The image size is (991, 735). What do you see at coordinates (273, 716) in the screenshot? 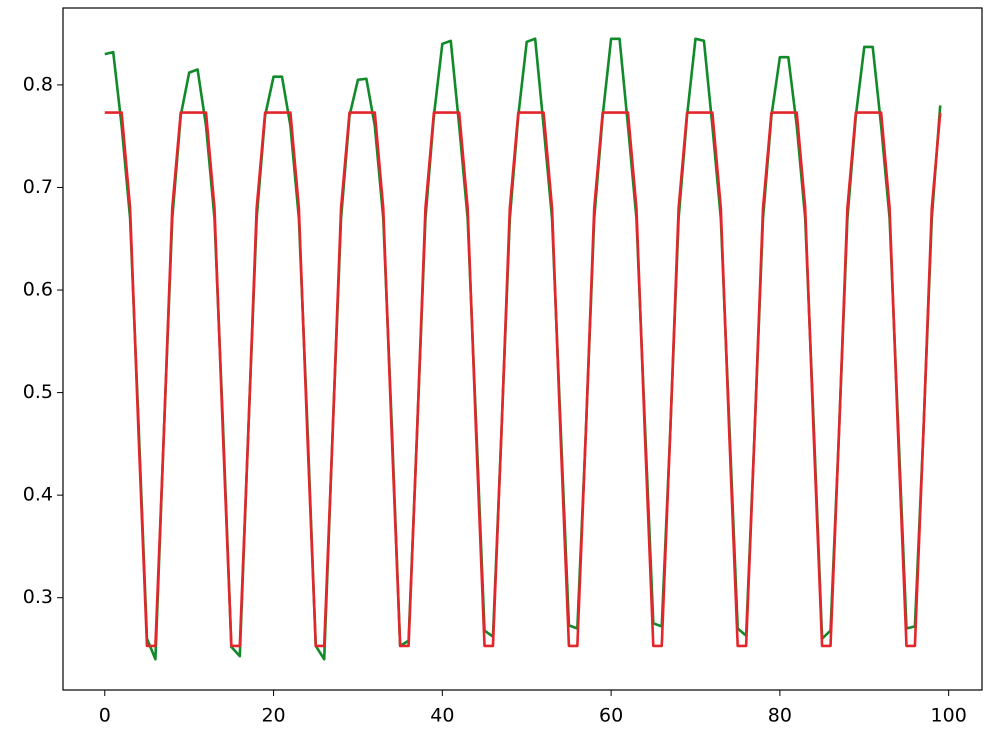
I see `x-tick-label: 20` at bounding box center [273, 716].